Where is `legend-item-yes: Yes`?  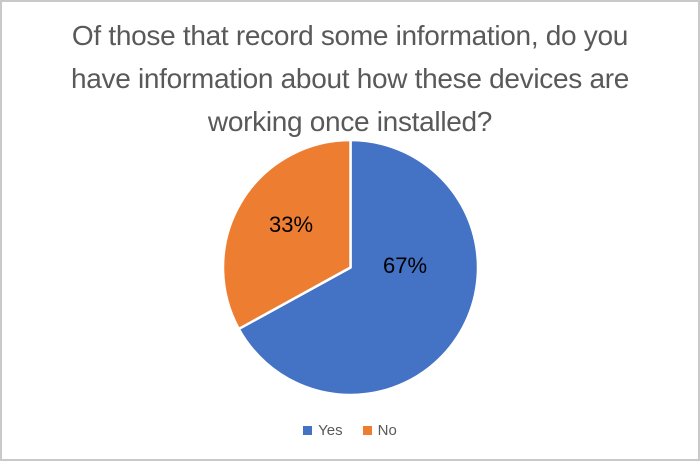 legend-item-yes: Yes is located at coordinates (323, 430).